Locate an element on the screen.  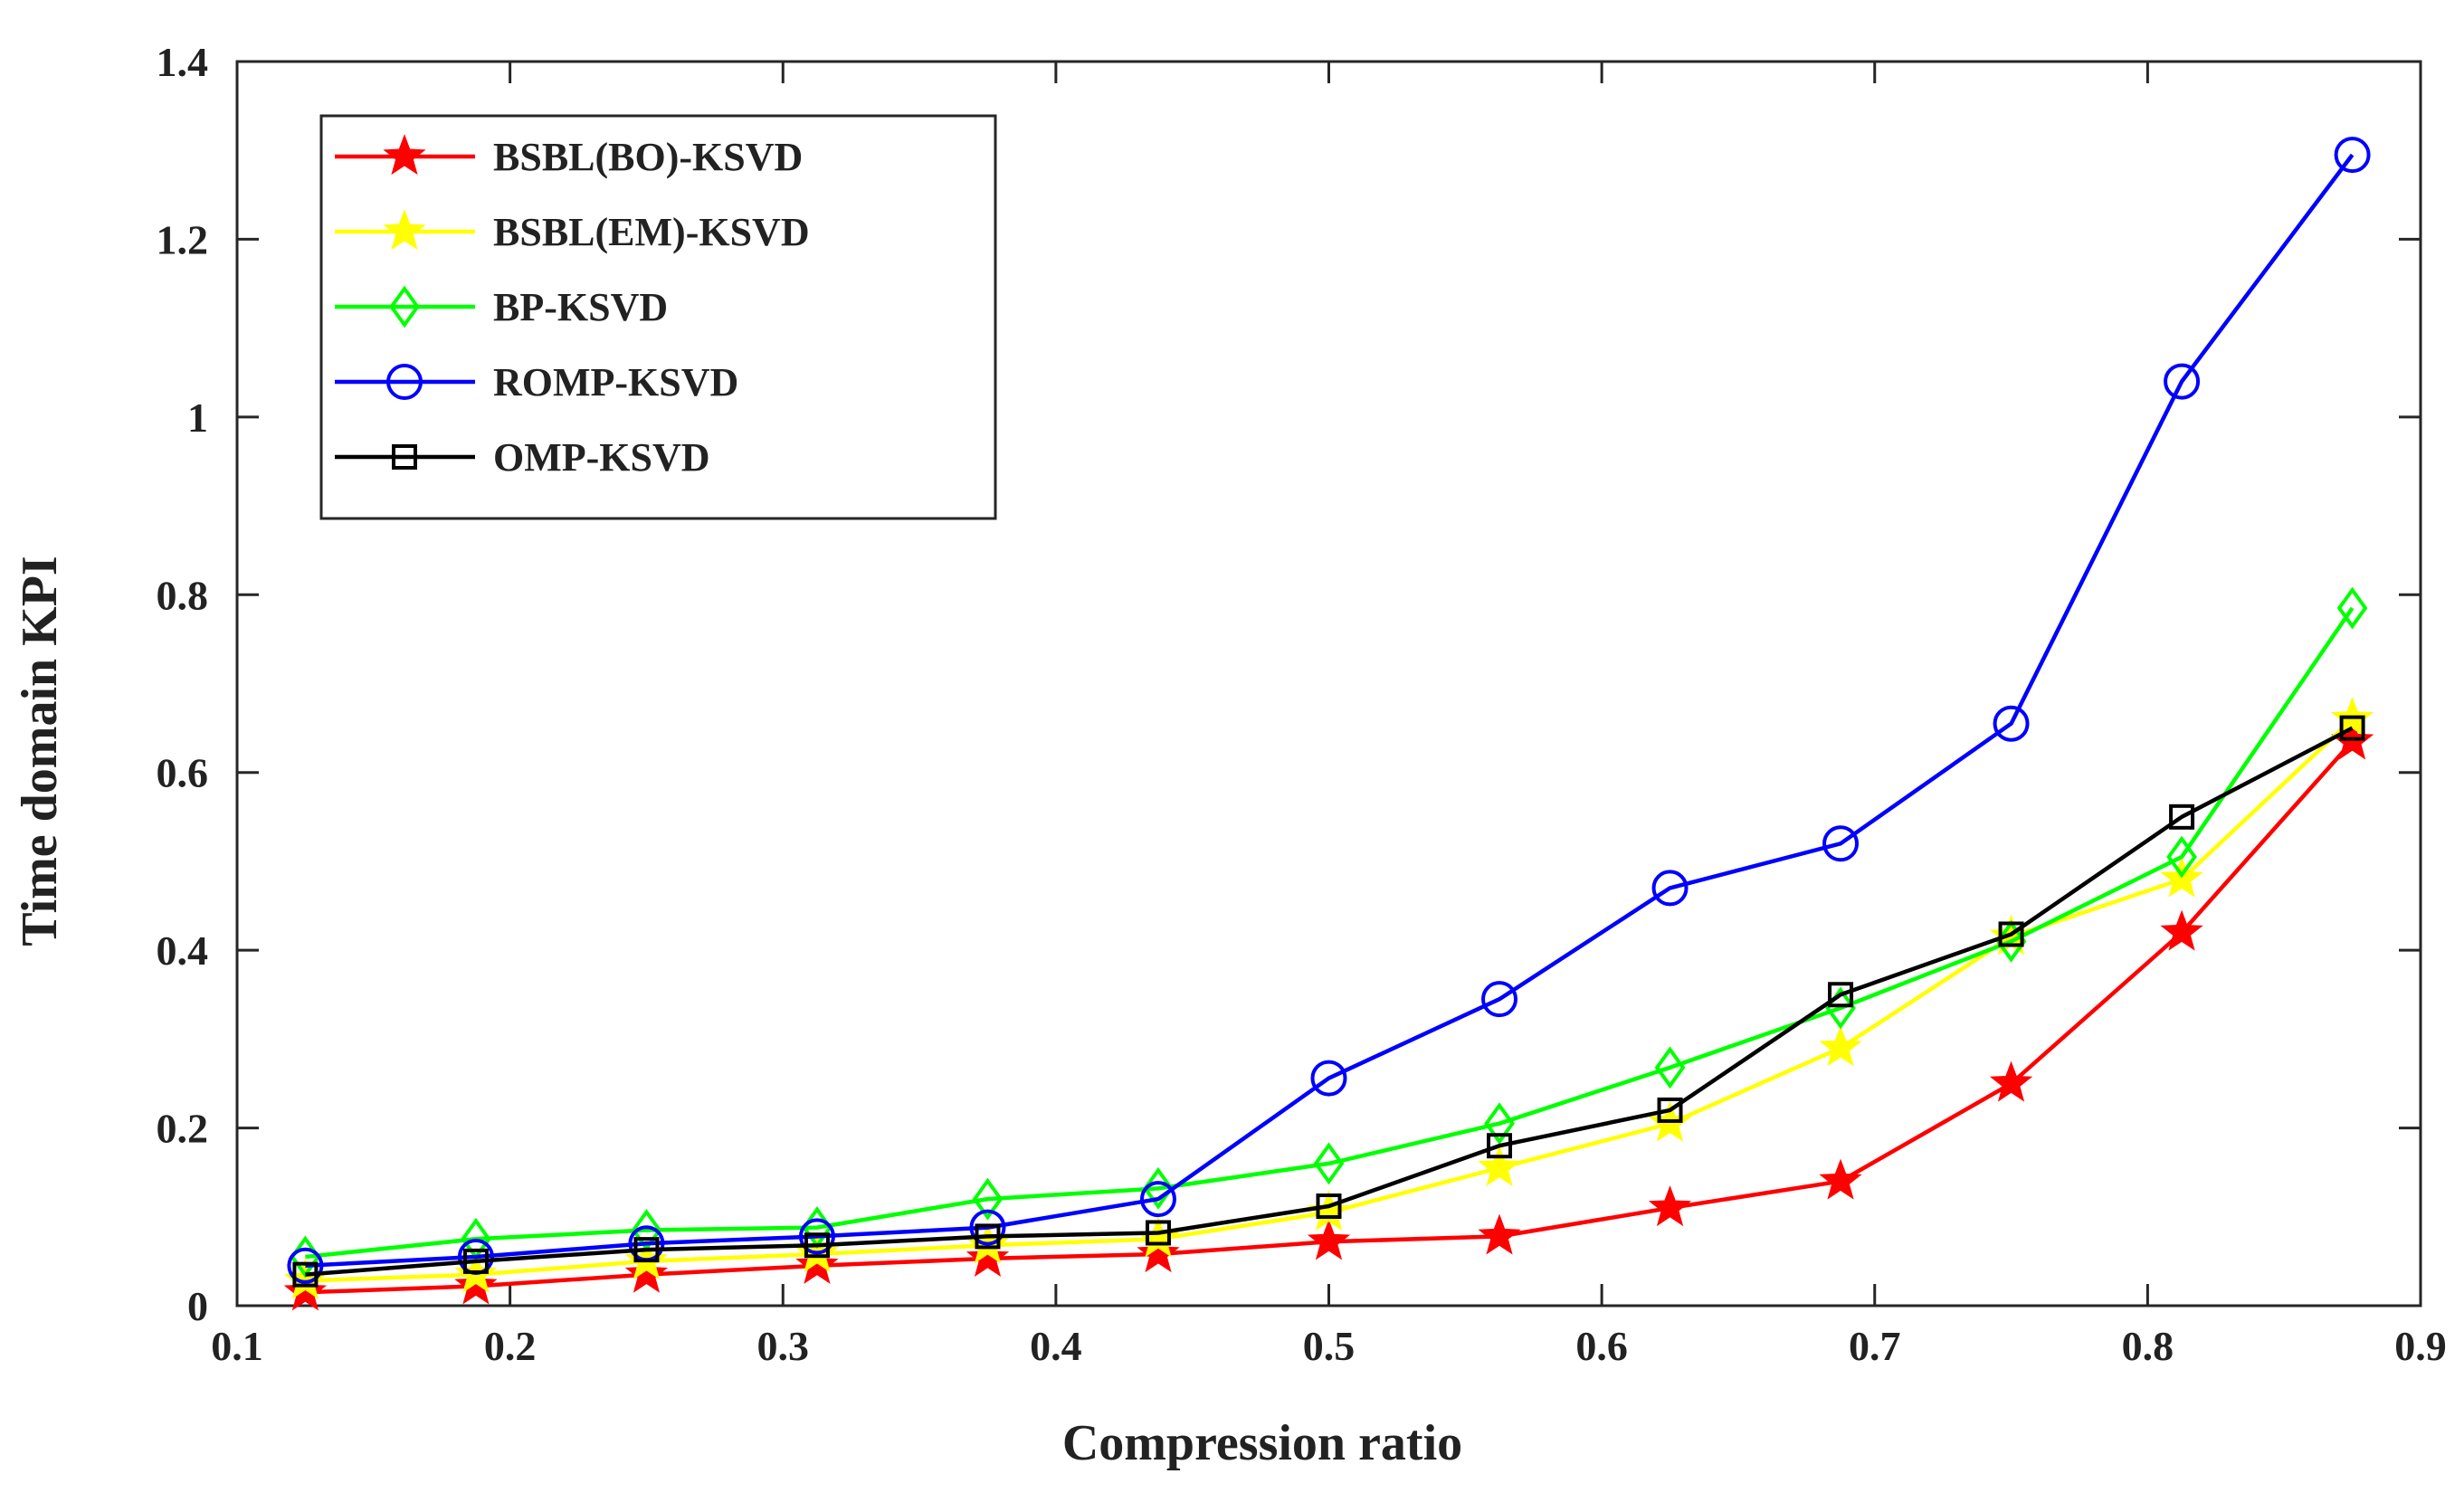
x-tick-label: 0.5 is located at coordinates (1329, 1346).